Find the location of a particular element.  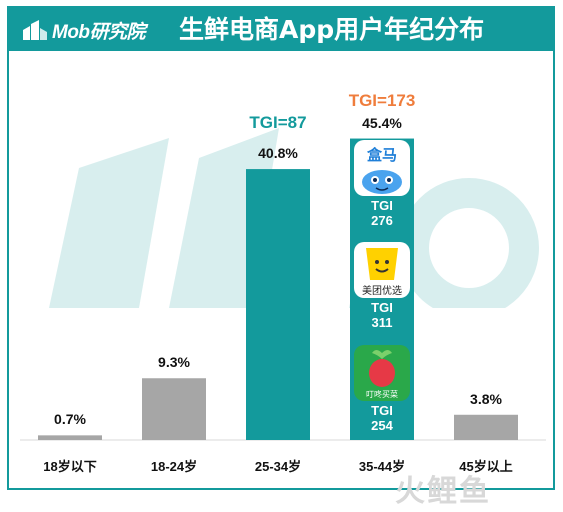

chart-title: 生鲜电商App用户年纪分布 is located at coordinates (332, 29).